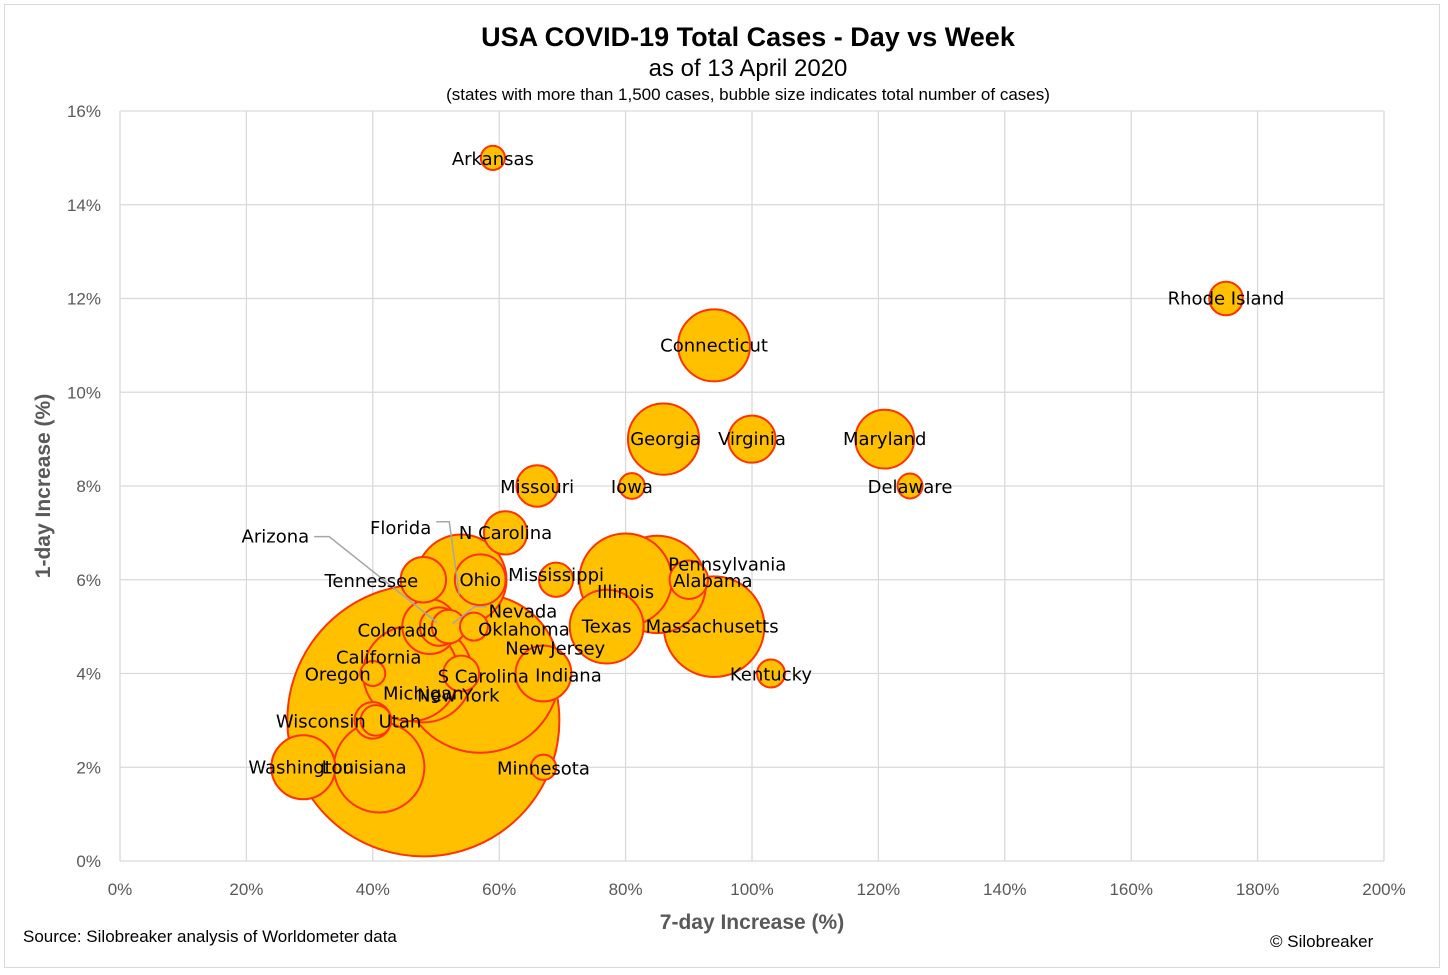 The height and width of the screenshot is (975, 1448). I want to click on x-tick-label: 40%, so click(373, 889).